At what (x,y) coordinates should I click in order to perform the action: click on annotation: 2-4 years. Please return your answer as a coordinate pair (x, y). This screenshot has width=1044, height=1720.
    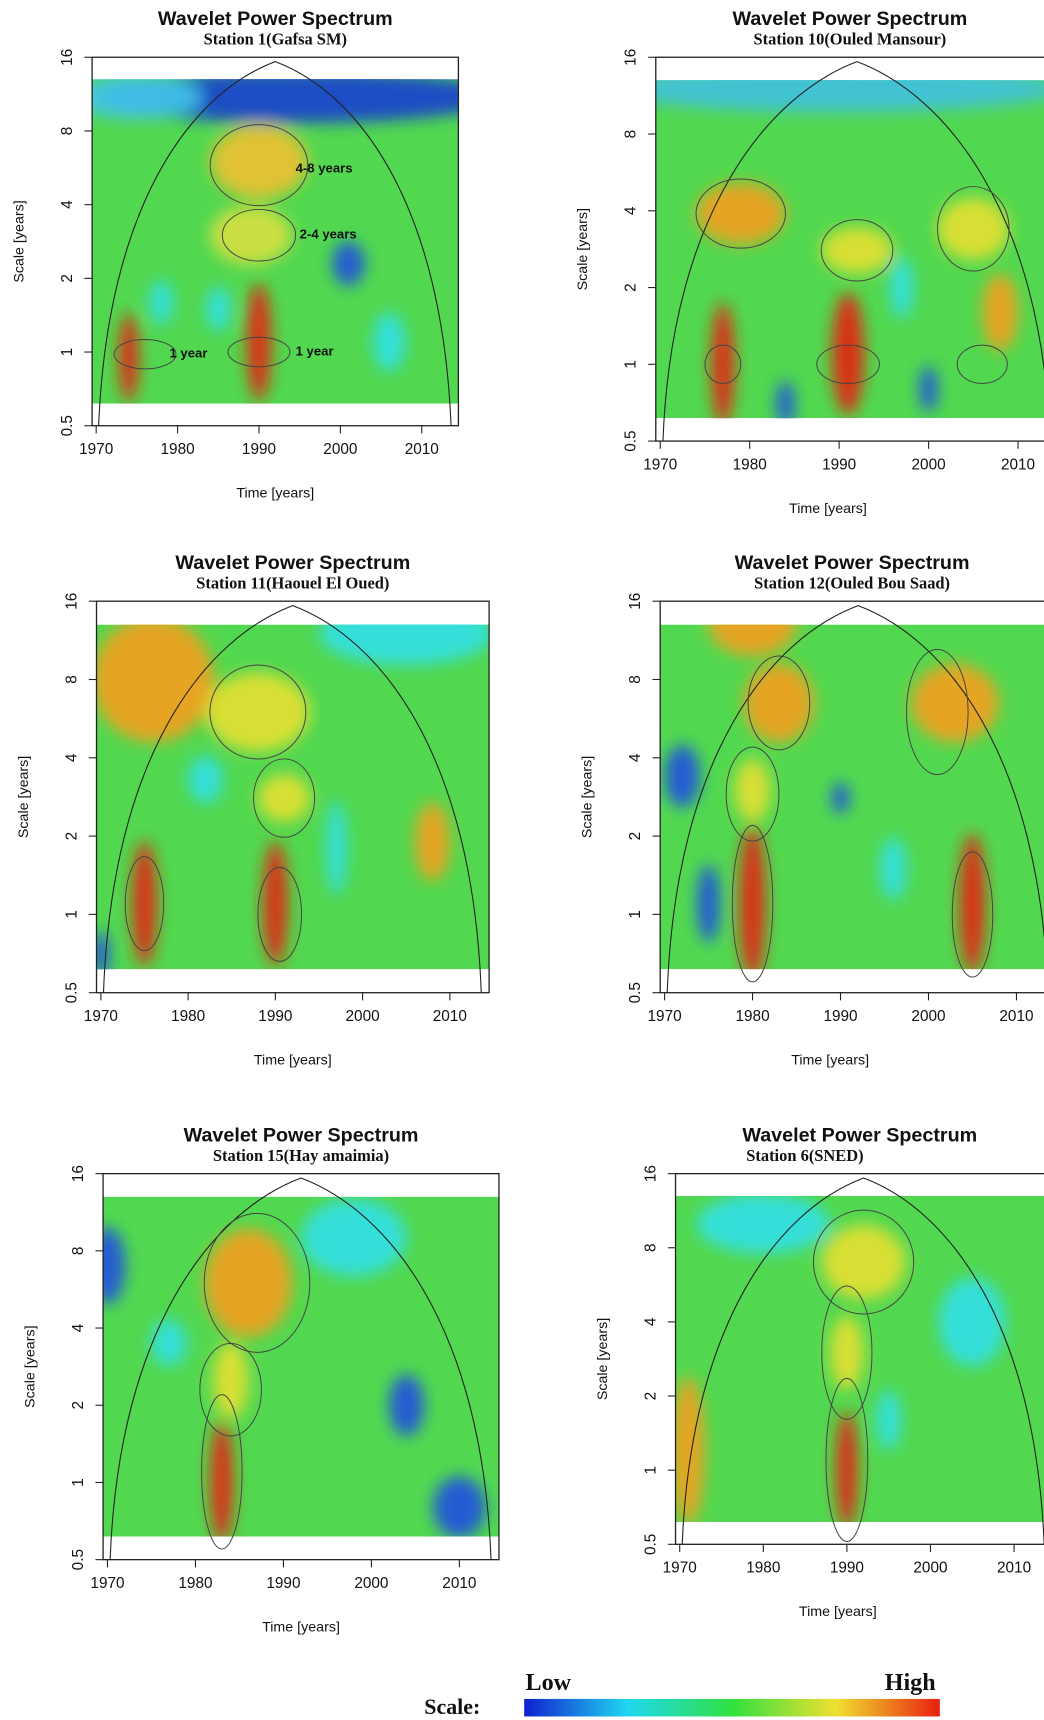
    Looking at the image, I should click on (328, 234).